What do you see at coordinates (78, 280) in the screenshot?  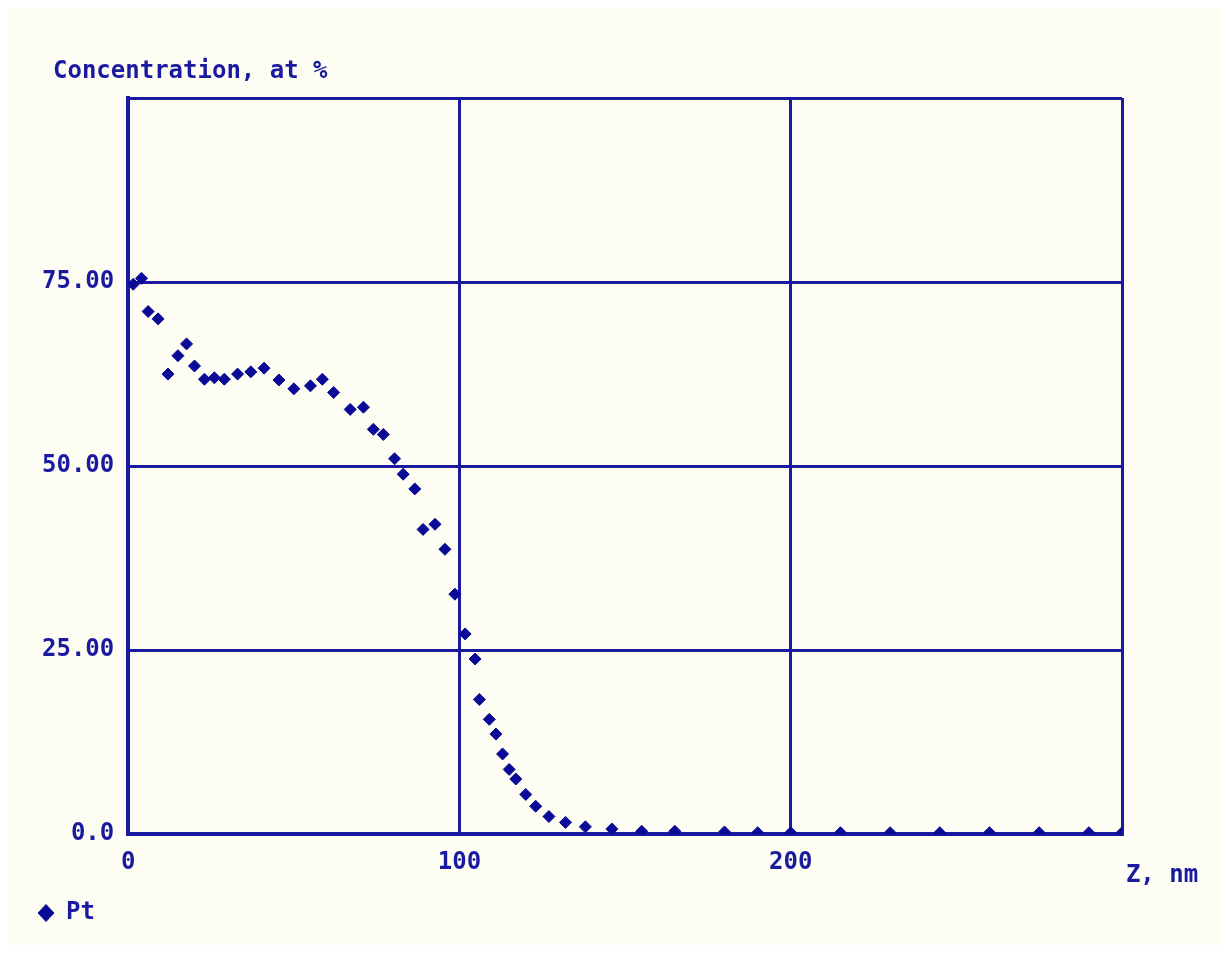 I see `y-tick-label: 75.00` at bounding box center [78, 280].